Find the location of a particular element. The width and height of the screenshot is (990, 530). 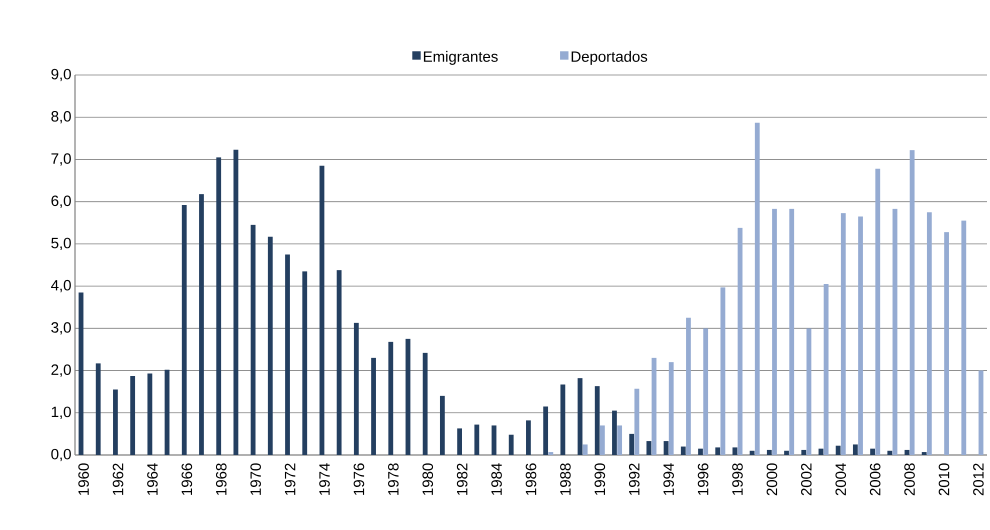

x-tick-label: 1992 is located at coordinates (634, 479).